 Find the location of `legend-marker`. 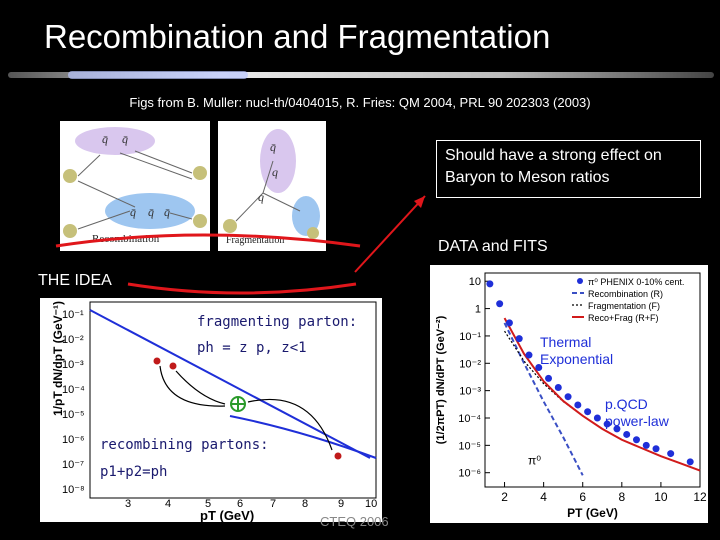

legend-marker is located at coordinates (580, 281).